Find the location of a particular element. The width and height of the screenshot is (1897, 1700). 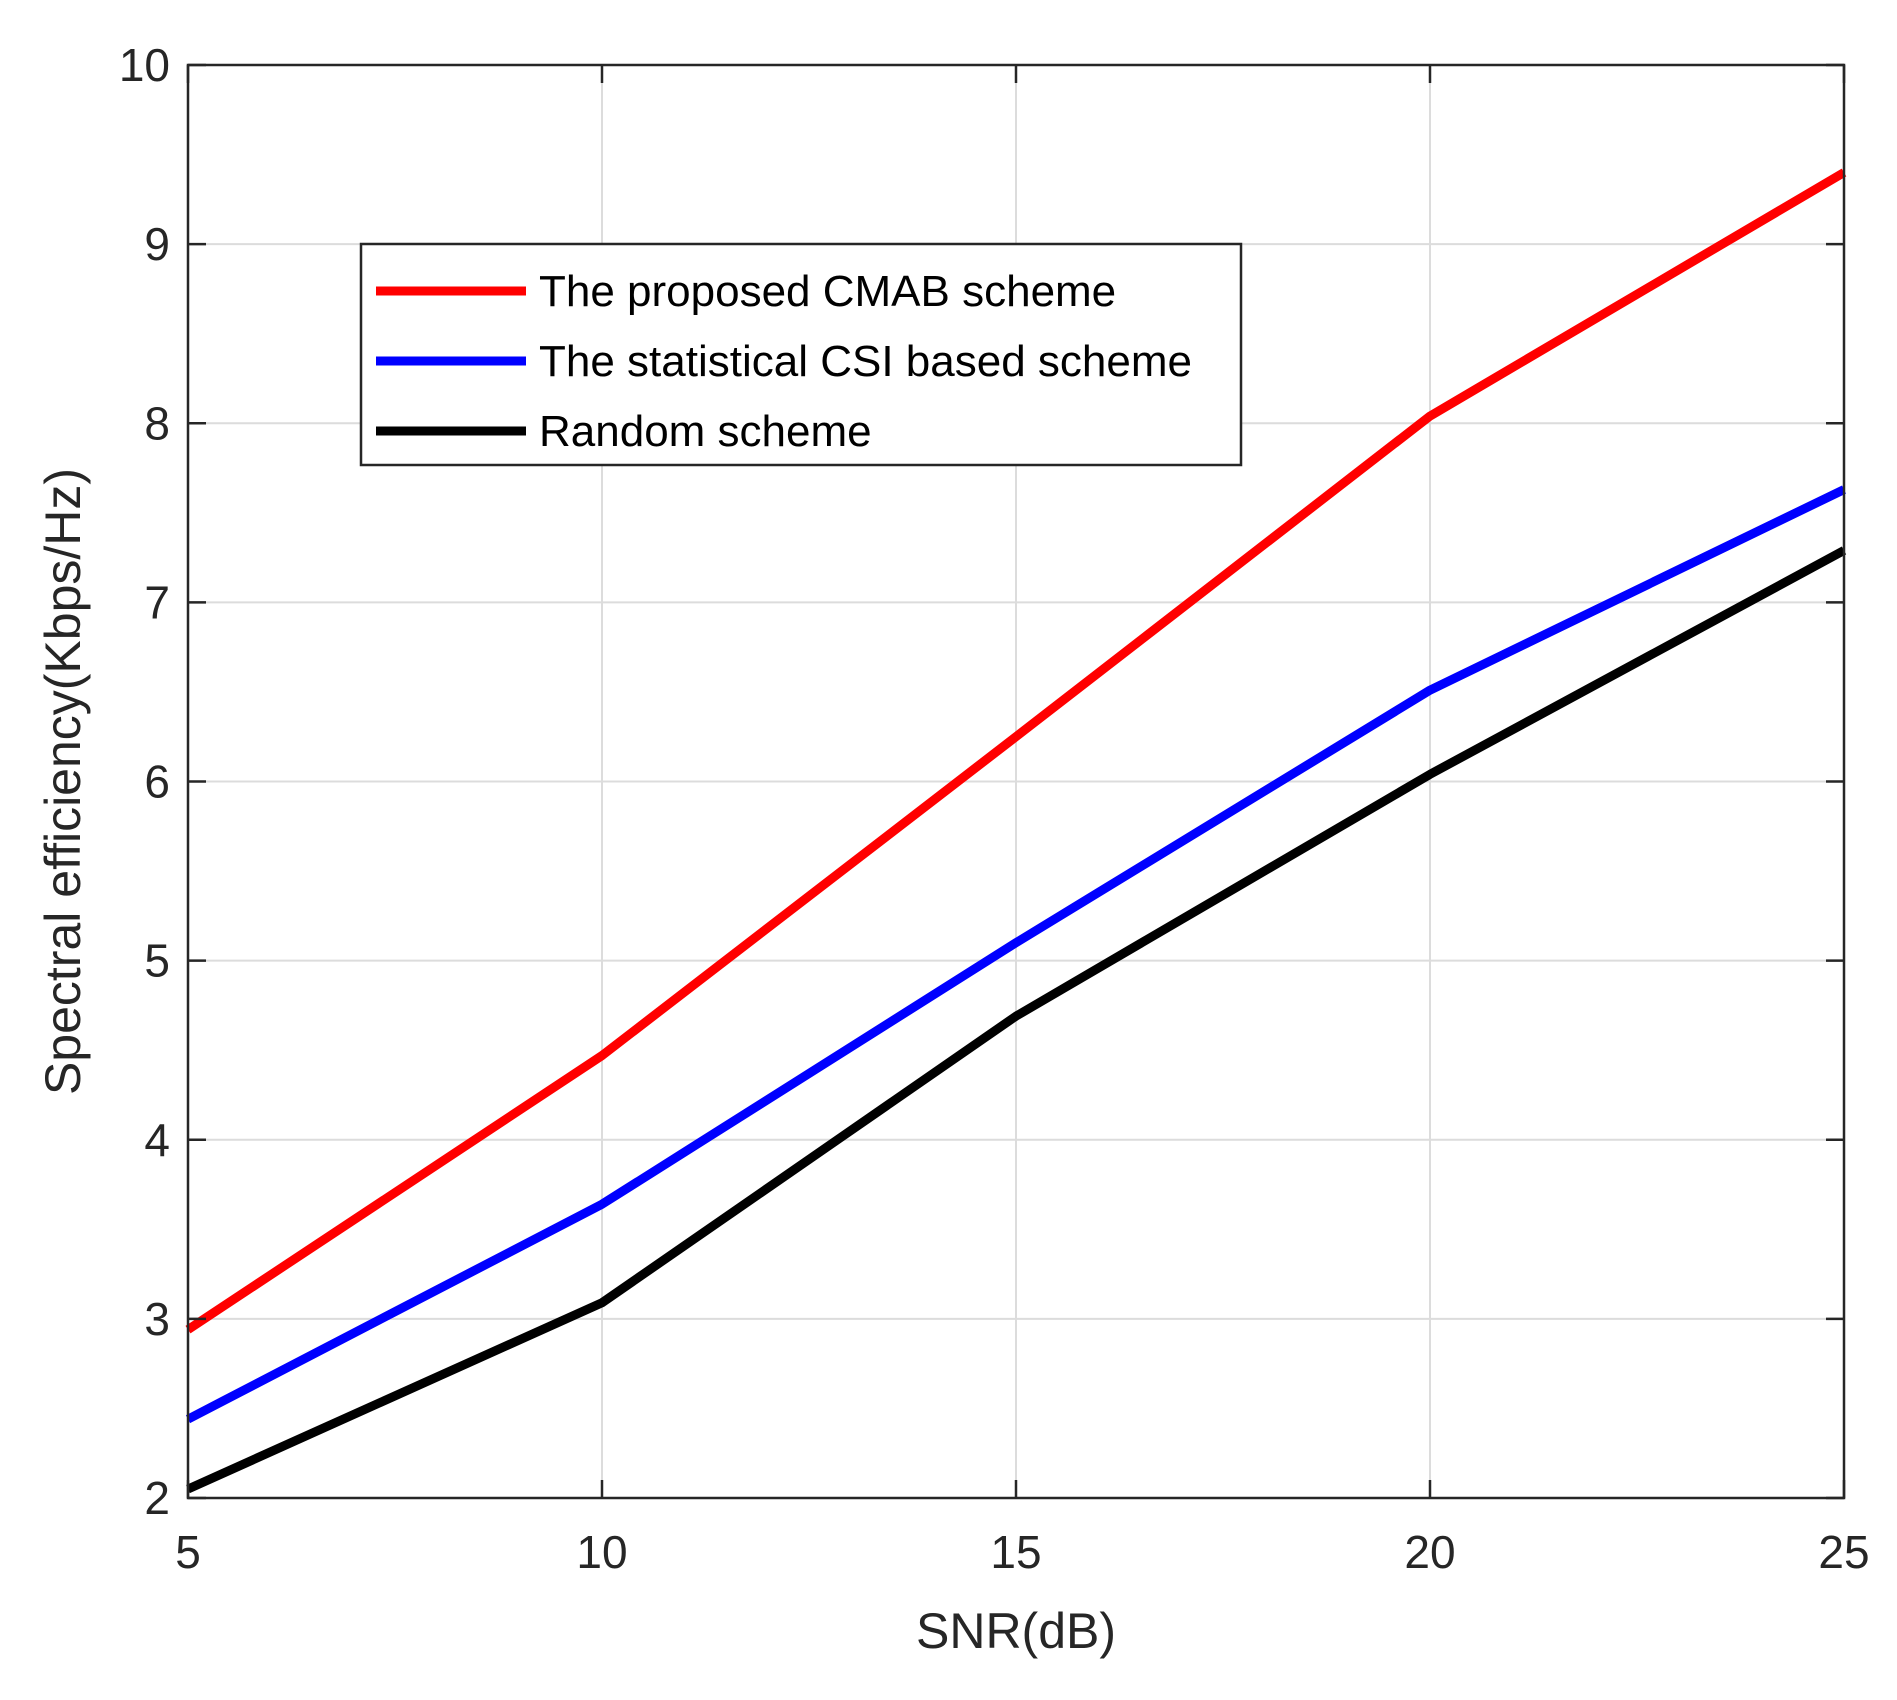

y-tick-label: 4 is located at coordinates (157, 1140).